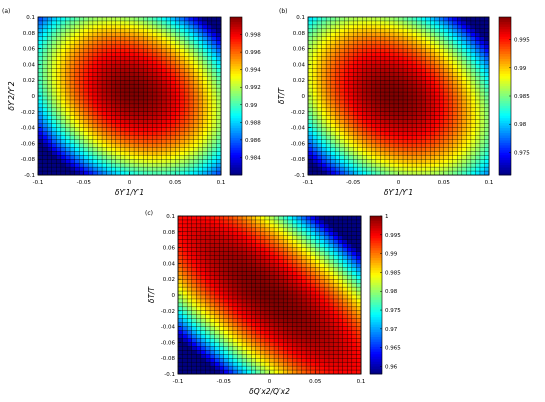 The height and width of the screenshot is (402, 545). I want to click on x-tick-label: 0.1, so click(221, 183).